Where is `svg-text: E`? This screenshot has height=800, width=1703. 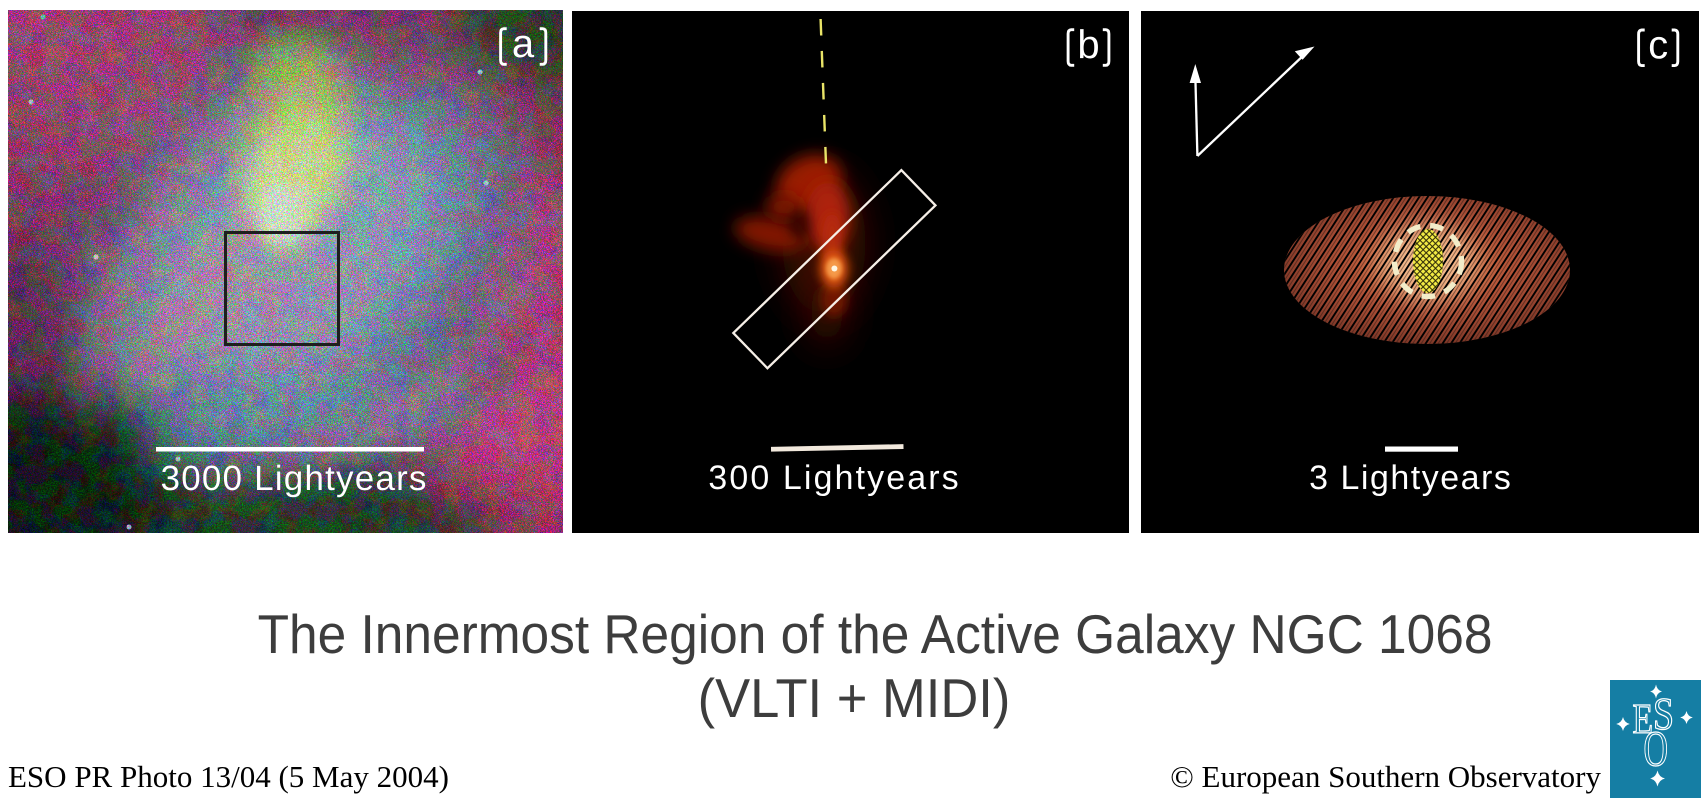
svg-text: E is located at coordinates (1643, 720).